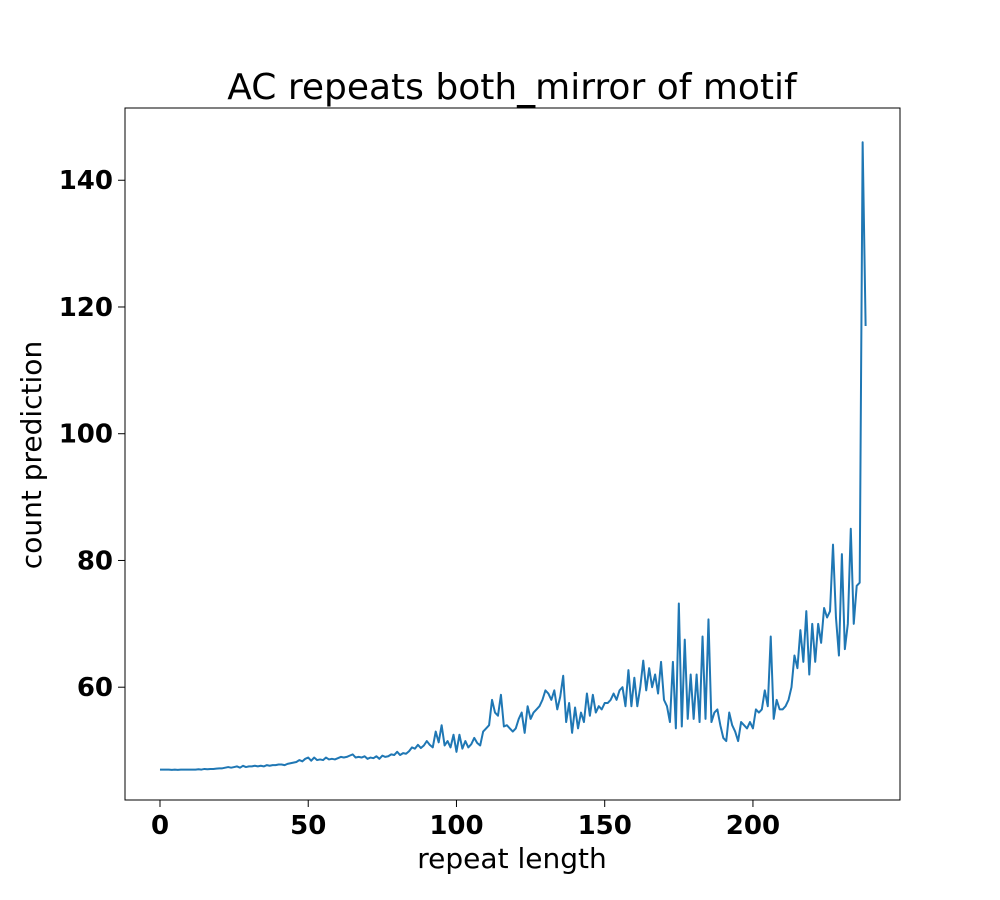 The height and width of the screenshot is (900, 1000). What do you see at coordinates (95, 561) in the screenshot?
I see `y-tick-label: 80` at bounding box center [95, 561].